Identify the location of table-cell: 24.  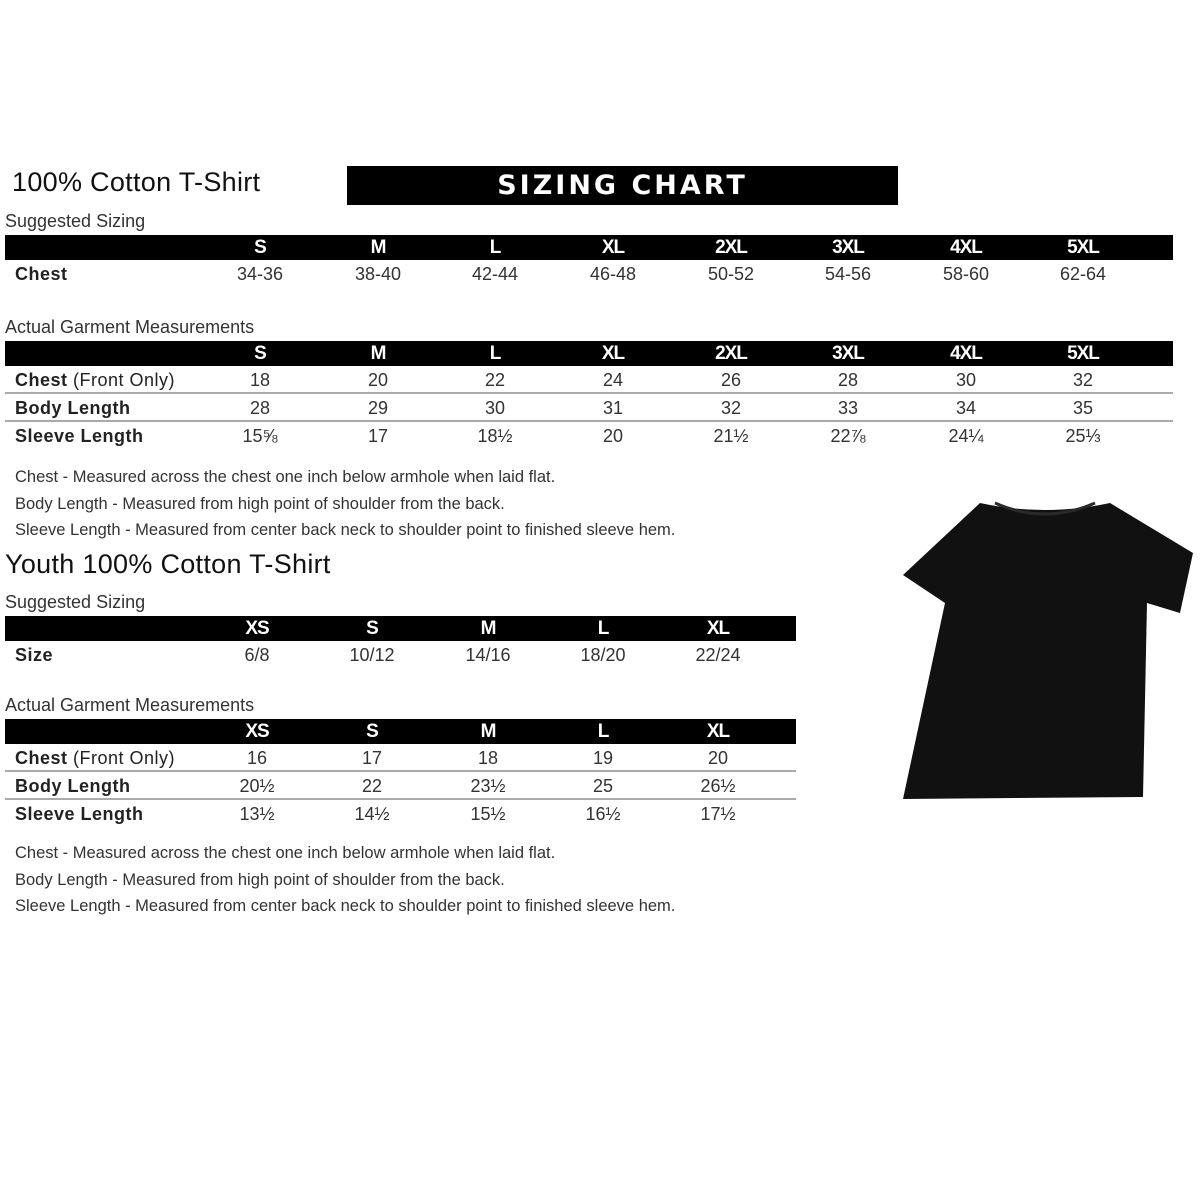
(613, 380).